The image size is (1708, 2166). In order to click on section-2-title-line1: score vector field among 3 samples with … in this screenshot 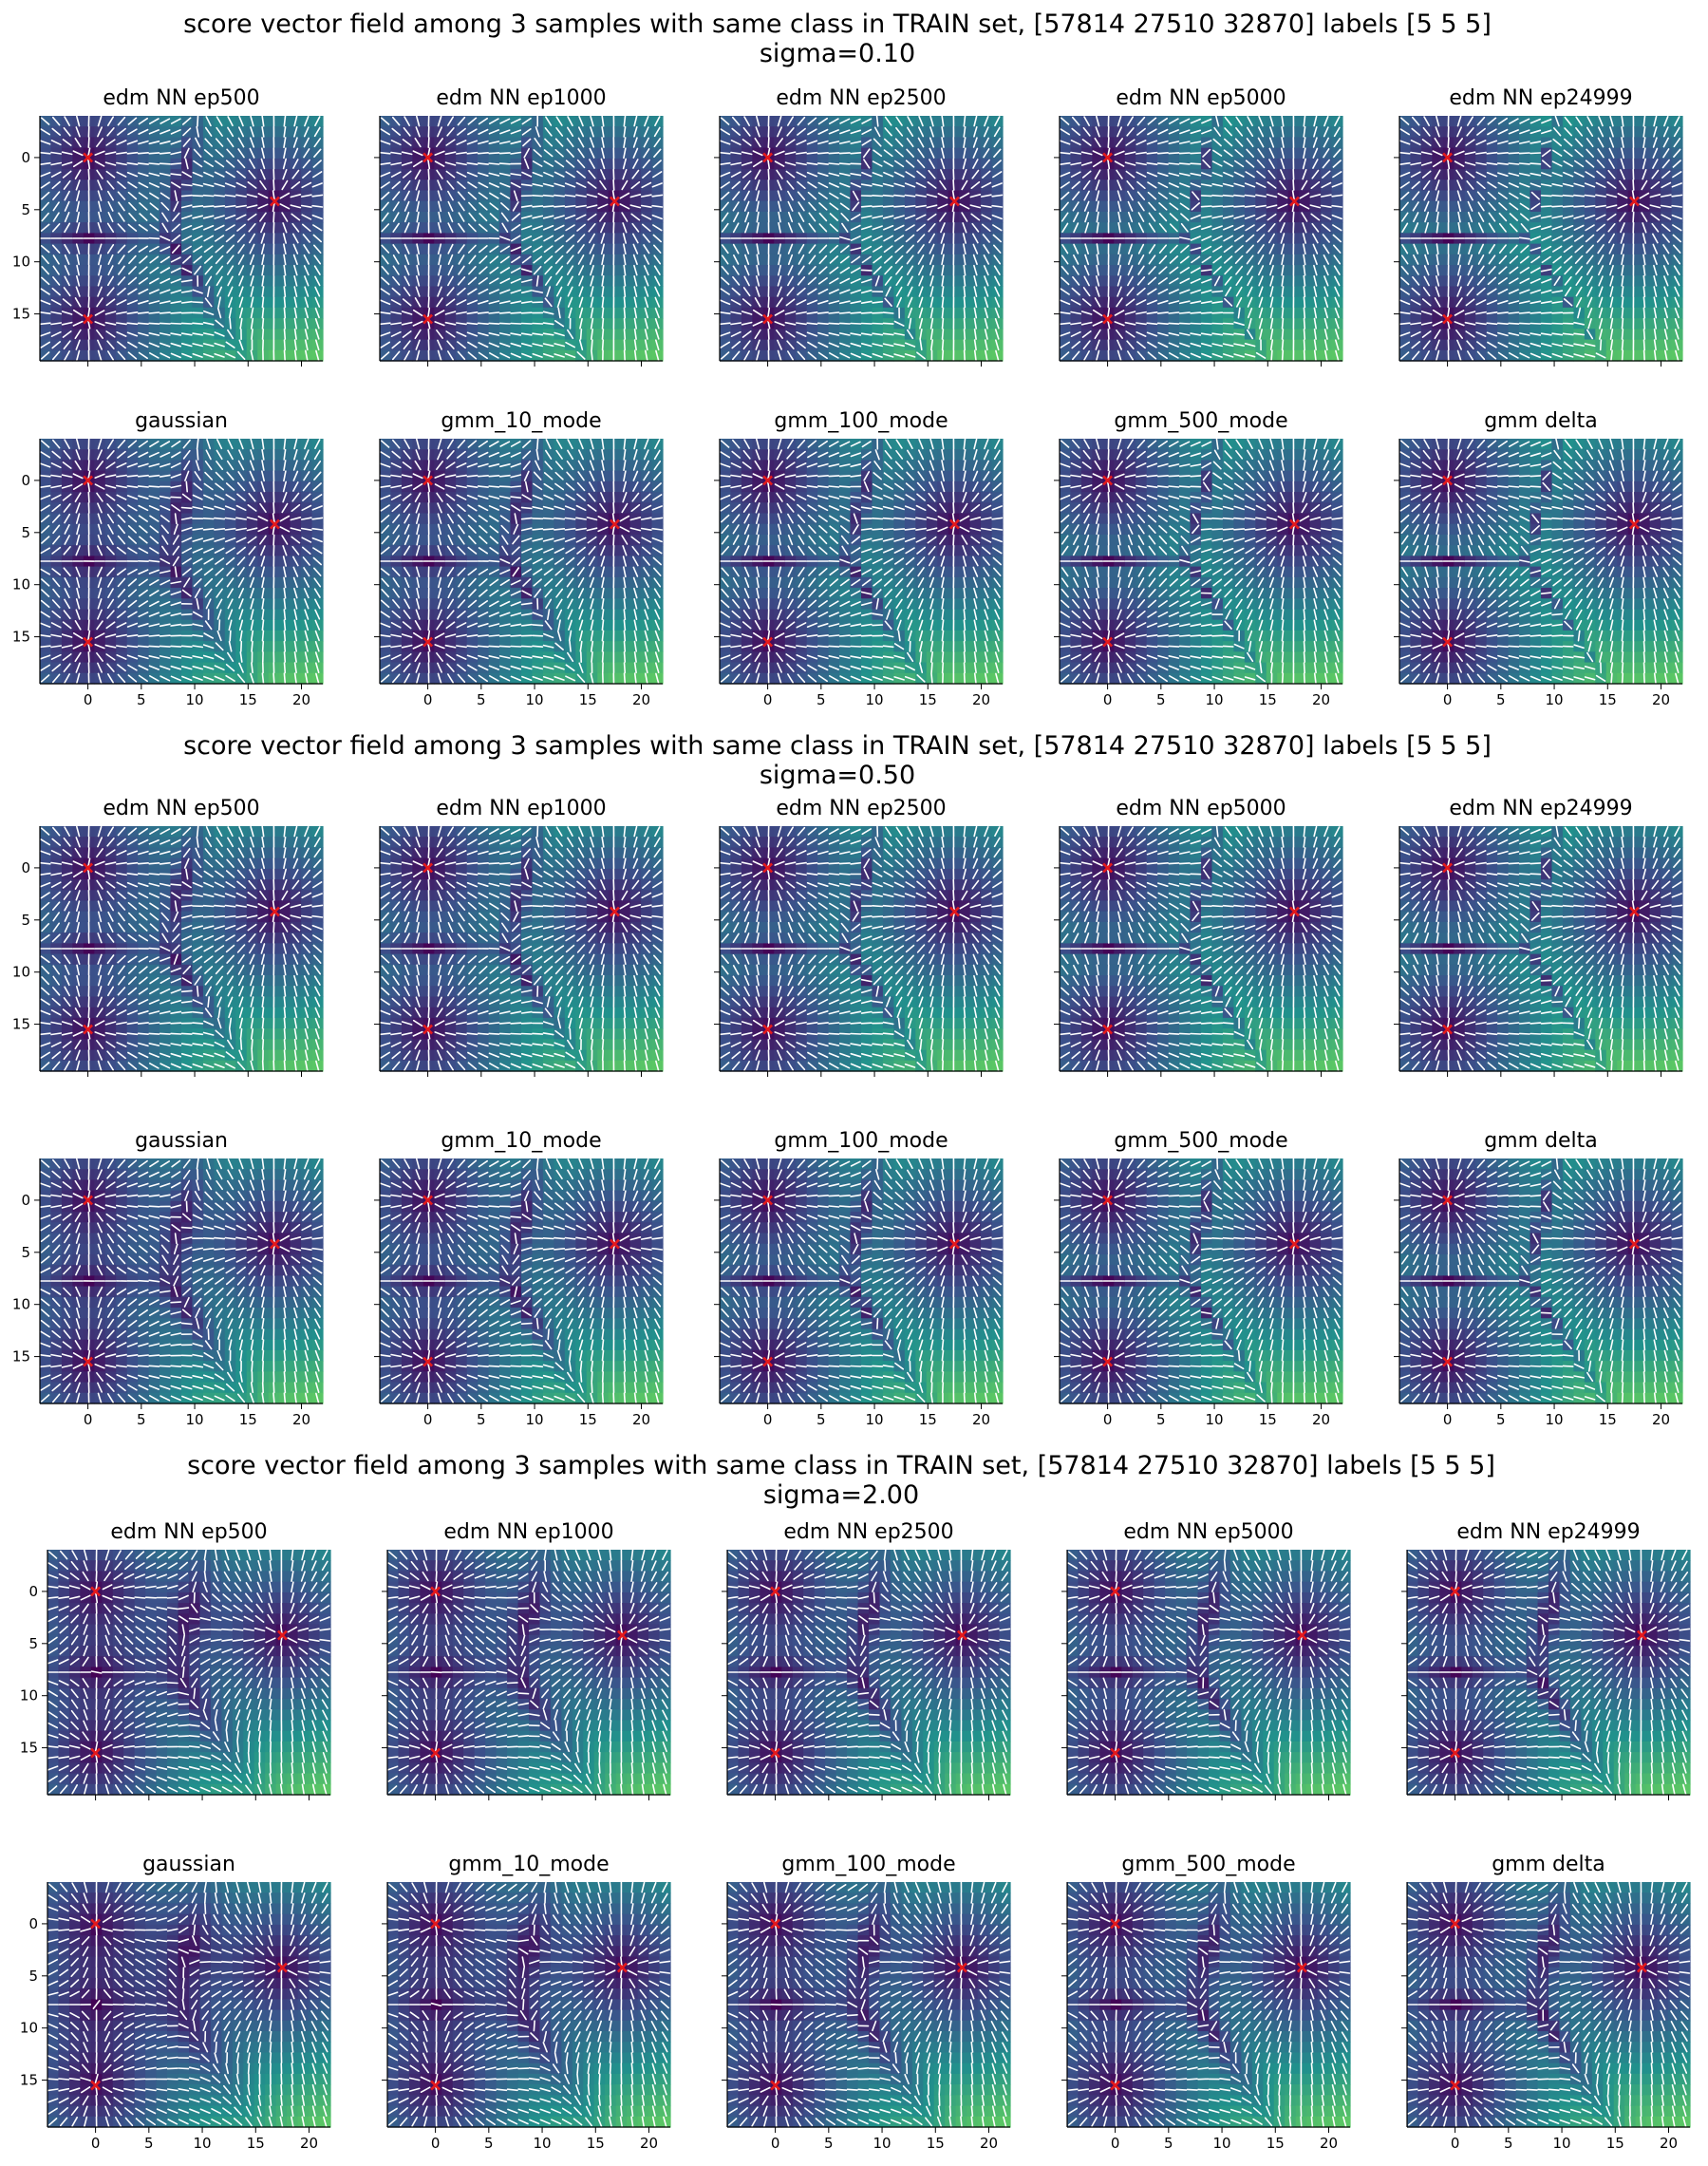, I will do `click(837, 746)`.